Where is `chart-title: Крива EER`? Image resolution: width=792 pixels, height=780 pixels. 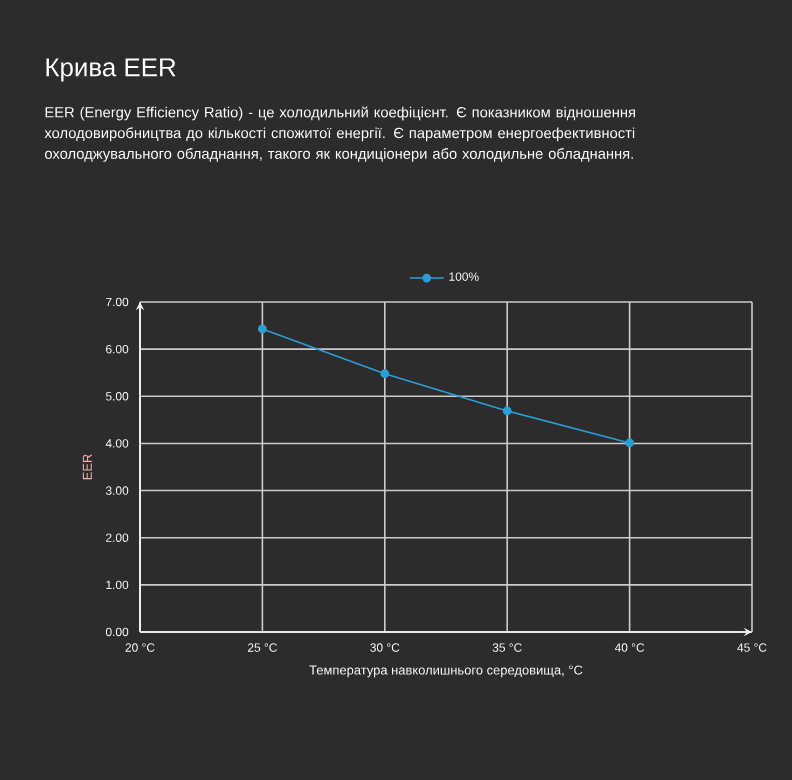
chart-title: Крива EER is located at coordinates (111, 70).